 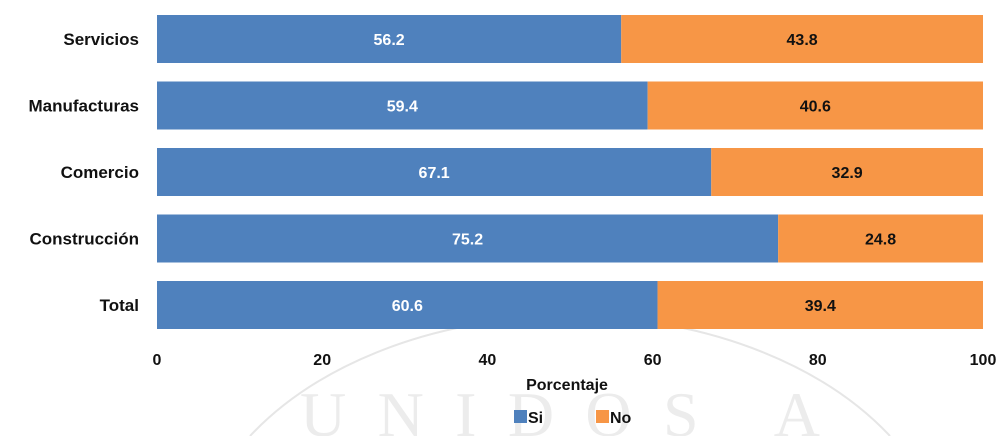 I want to click on data-label: 32.9, so click(x=847, y=173).